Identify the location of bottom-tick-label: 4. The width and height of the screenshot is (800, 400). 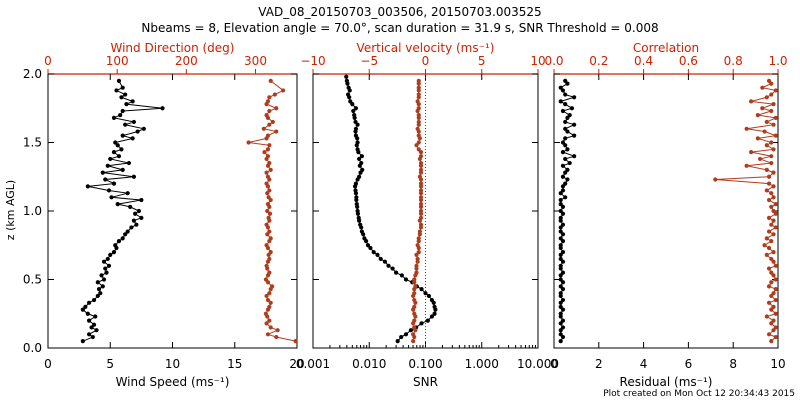
(644, 364).